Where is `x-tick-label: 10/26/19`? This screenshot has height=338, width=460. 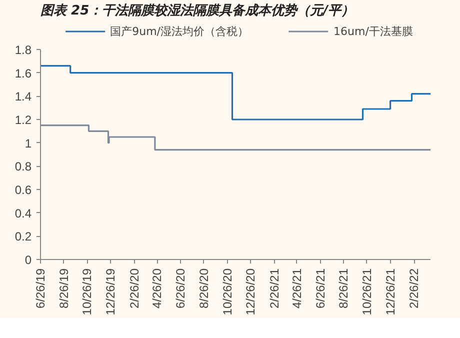
x-tick-label: 10/26/19 is located at coordinates (87, 292).